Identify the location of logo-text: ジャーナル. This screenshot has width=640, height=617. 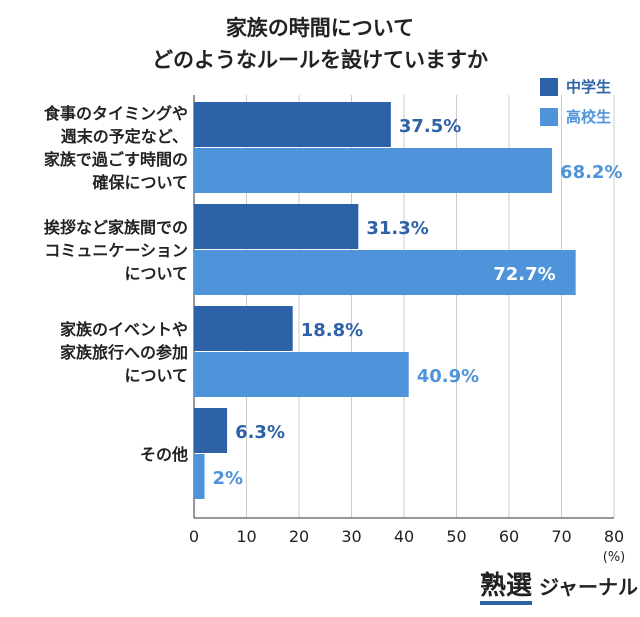
(588, 587).